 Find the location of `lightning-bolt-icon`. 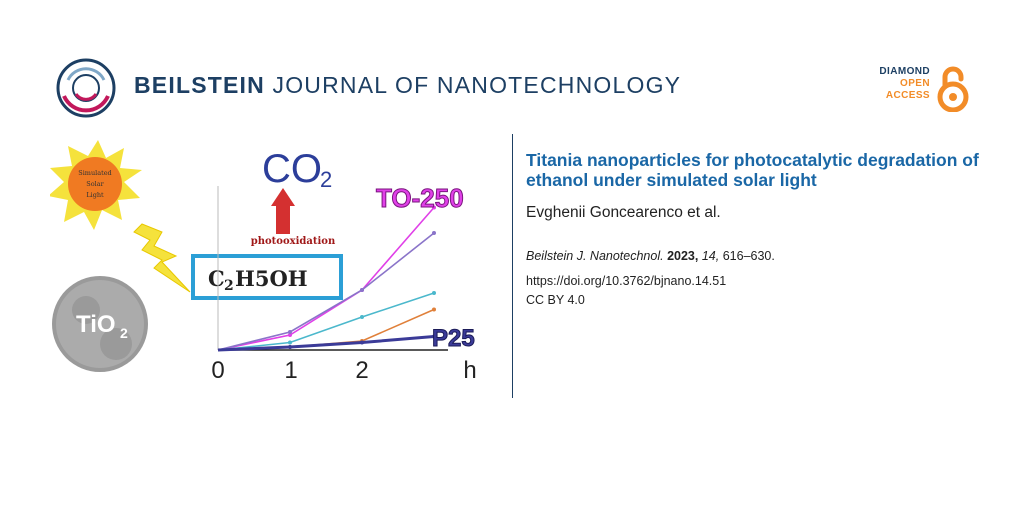

lightning-bolt-icon is located at coordinates (162, 258).